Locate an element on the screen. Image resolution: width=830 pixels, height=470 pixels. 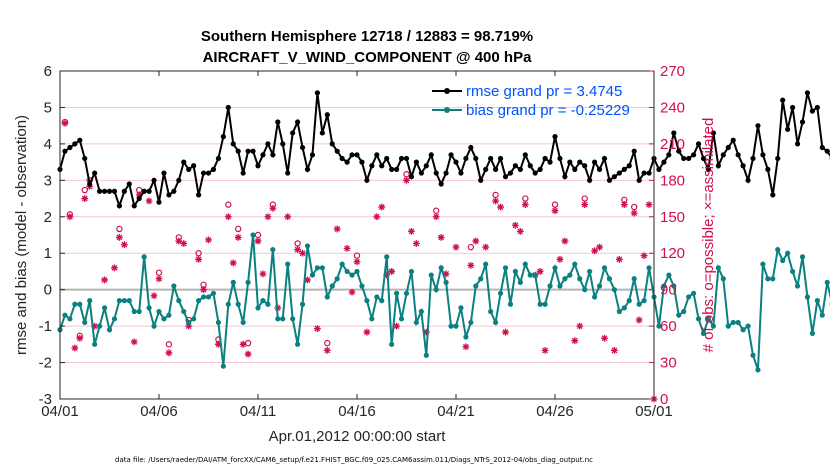
left-axis: -3 -2 -1 0 1 2 3 4 5 6 is located at coordinates (52, 235).